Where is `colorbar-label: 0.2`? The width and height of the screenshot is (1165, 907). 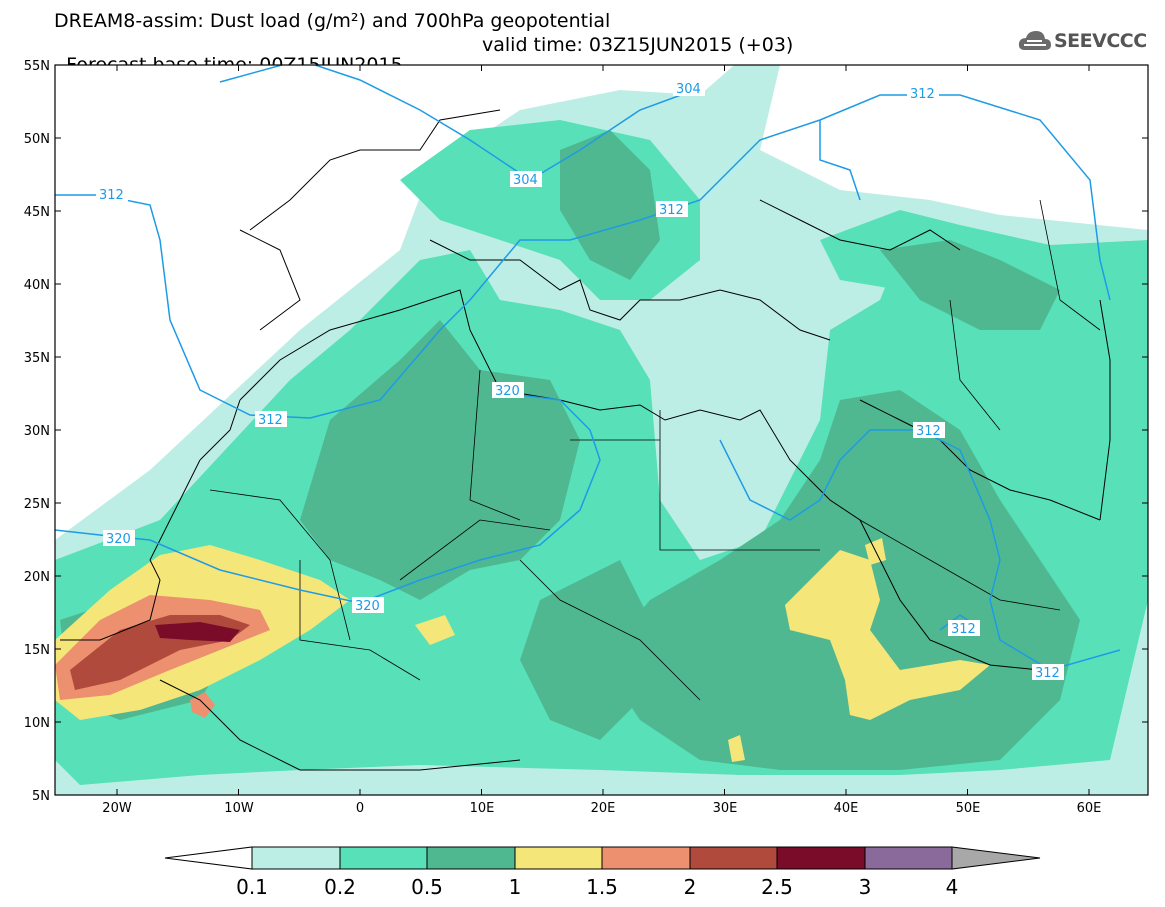
colorbar-label: 0.2 is located at coordinates (340, 887).